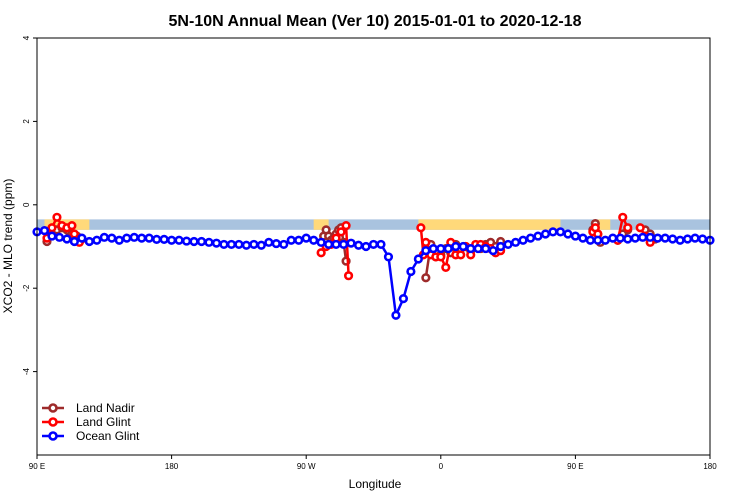 The image size is (750, 500). I want to click on y-tick-label: 0, so click(26, 204).